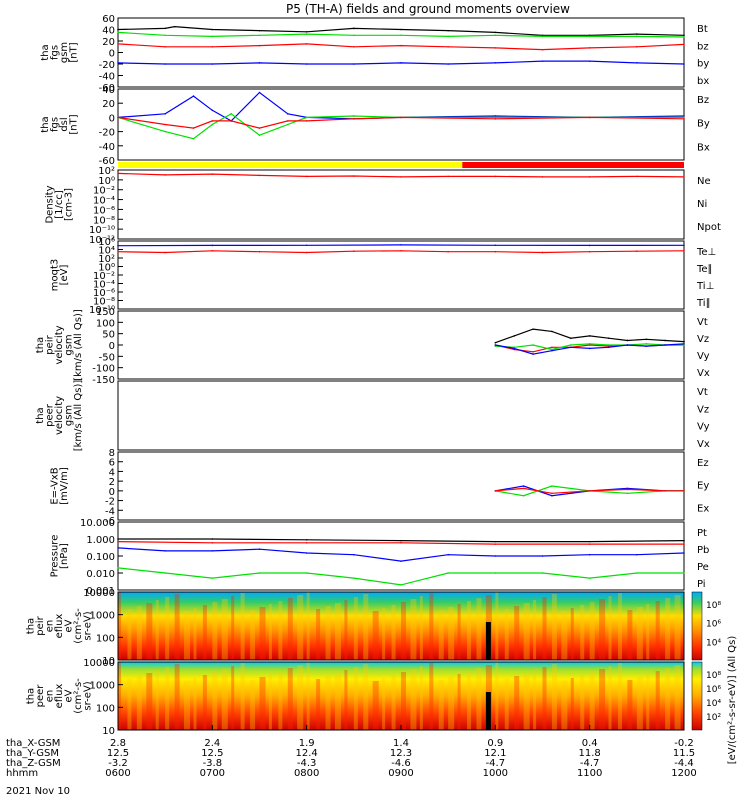  Describe the element at coordinates (703, 567) in the screenshot. I see `legend-Pe: Pe` at that location.